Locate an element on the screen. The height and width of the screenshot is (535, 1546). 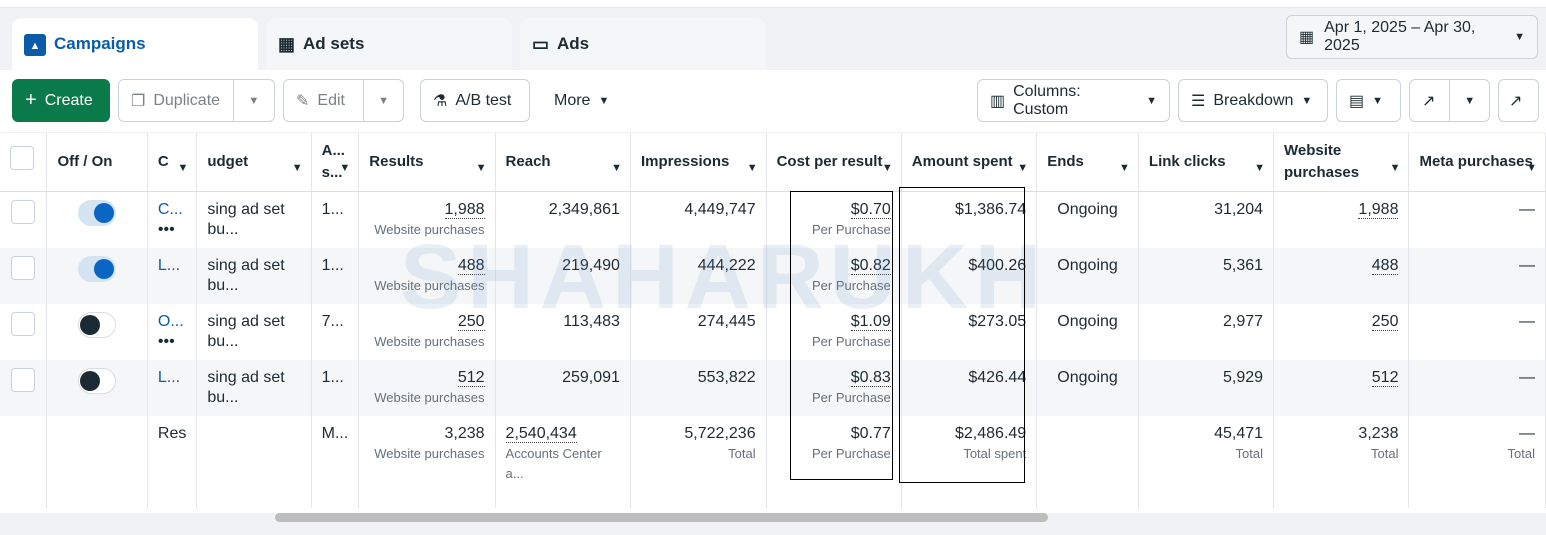
column-header-cost-per-result: Cost per result ▼ is located at coordinates (834, 162).